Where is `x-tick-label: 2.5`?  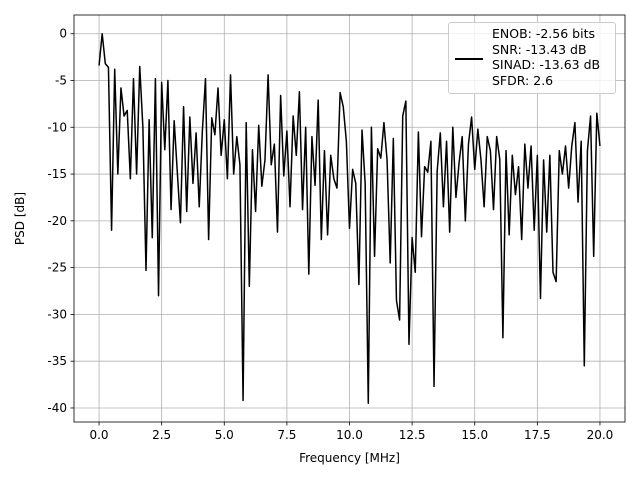 x-tick-label: 2.5 is located at coordinates (161, 435).